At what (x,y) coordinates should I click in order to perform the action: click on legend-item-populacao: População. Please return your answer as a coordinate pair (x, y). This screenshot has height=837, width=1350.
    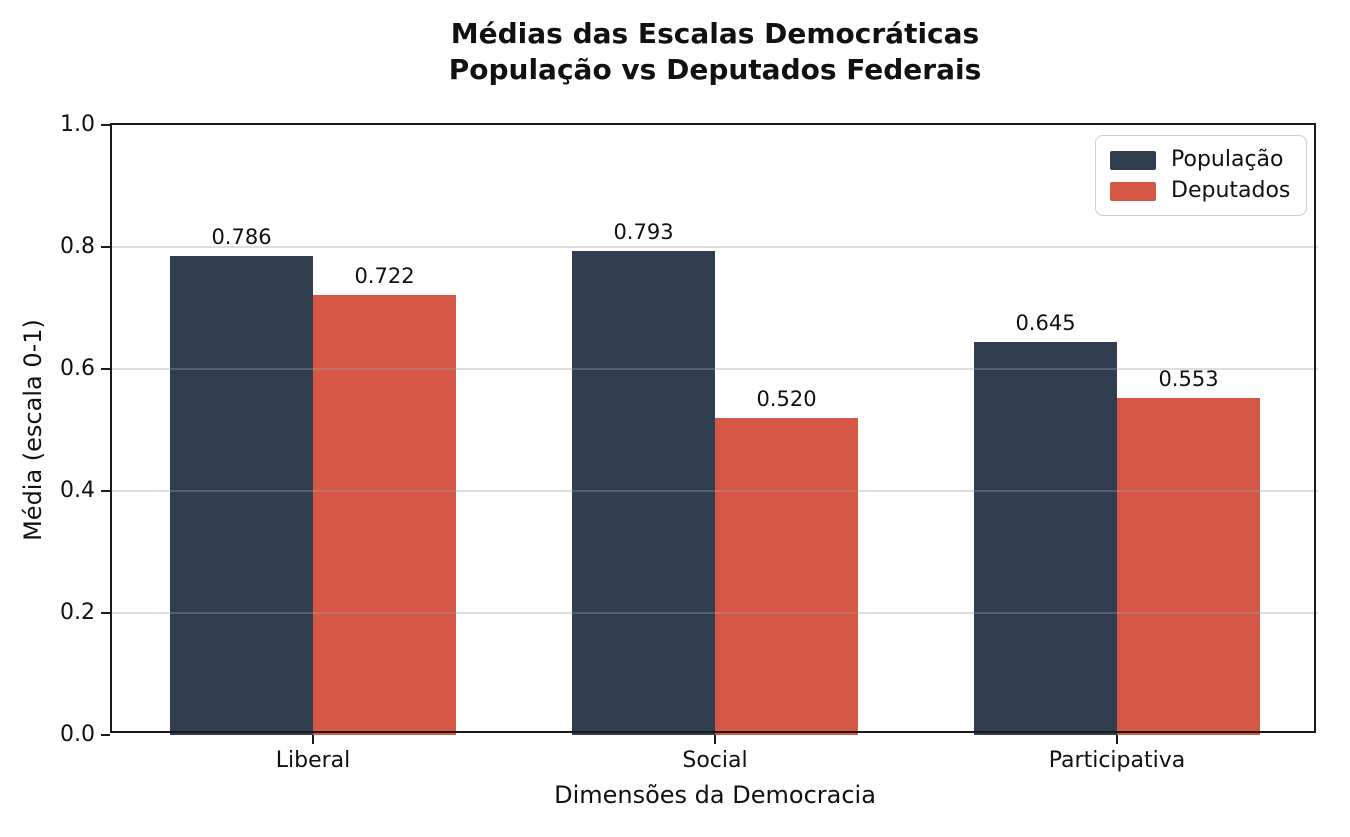
    Looking at the image, I should click on (1201, 160).